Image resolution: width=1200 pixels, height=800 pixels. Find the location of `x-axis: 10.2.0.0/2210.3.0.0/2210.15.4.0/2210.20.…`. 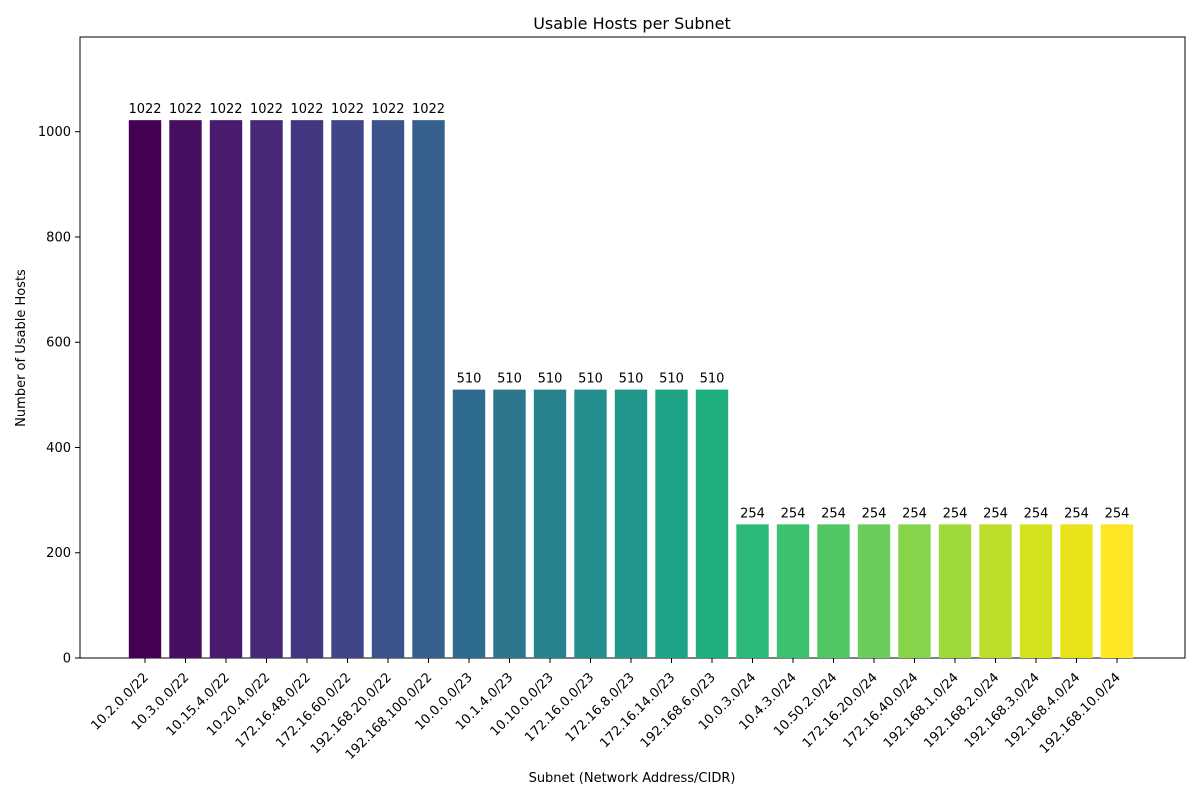

x-axis: 10.2.0.0/2210.3.0.0/2210.15.4.0/2210.20.… is located at coordinates (606, 710).